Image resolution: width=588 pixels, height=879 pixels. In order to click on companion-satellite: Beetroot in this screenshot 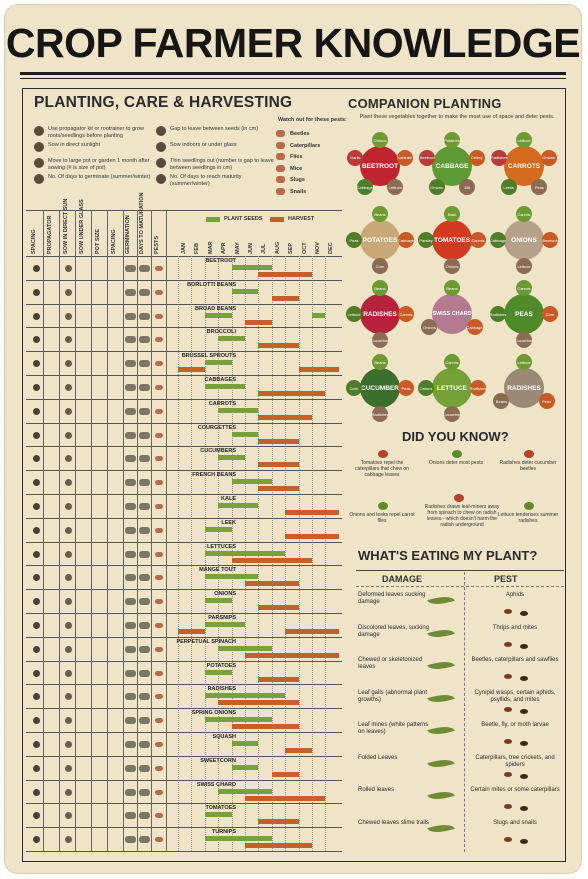, I will do `click(427, 157)`.